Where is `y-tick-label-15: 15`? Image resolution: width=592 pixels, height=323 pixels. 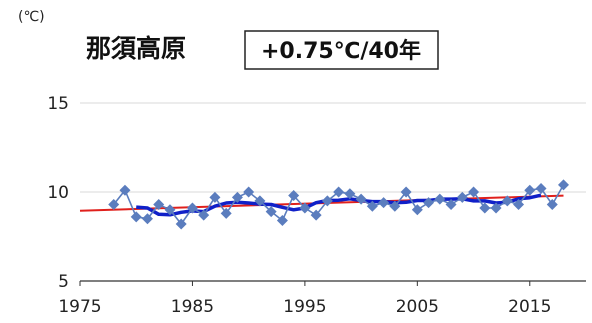 y-tick-label-15: 15 is located at coordinates (58, 104).